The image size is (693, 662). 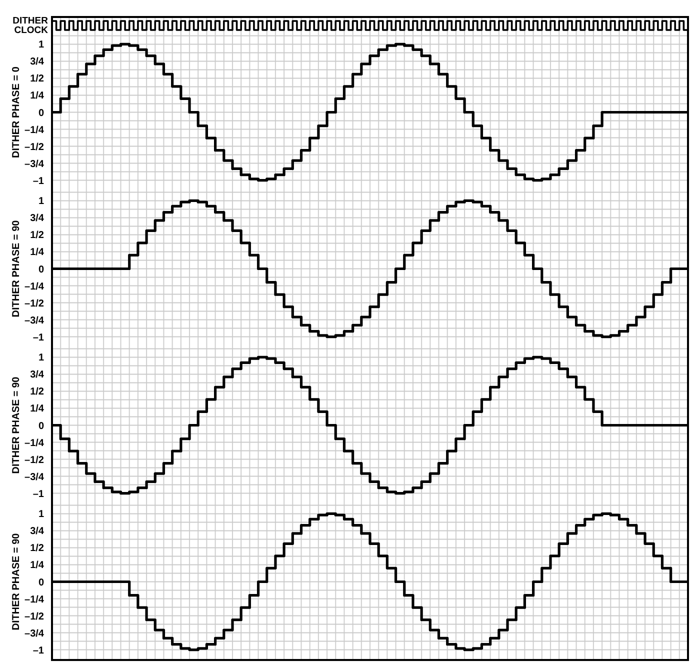 I want to click on y-axis-title: DITHER PHASE = 0, so click(x=16, y=112).